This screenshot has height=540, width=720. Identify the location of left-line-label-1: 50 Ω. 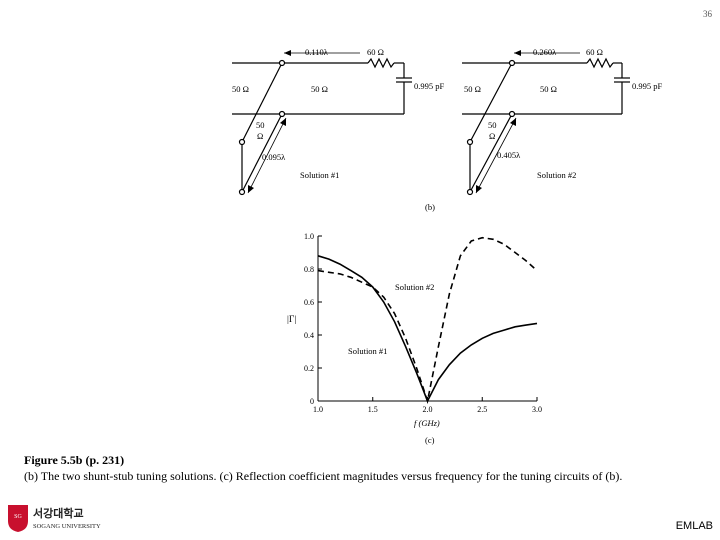
(240, 89).